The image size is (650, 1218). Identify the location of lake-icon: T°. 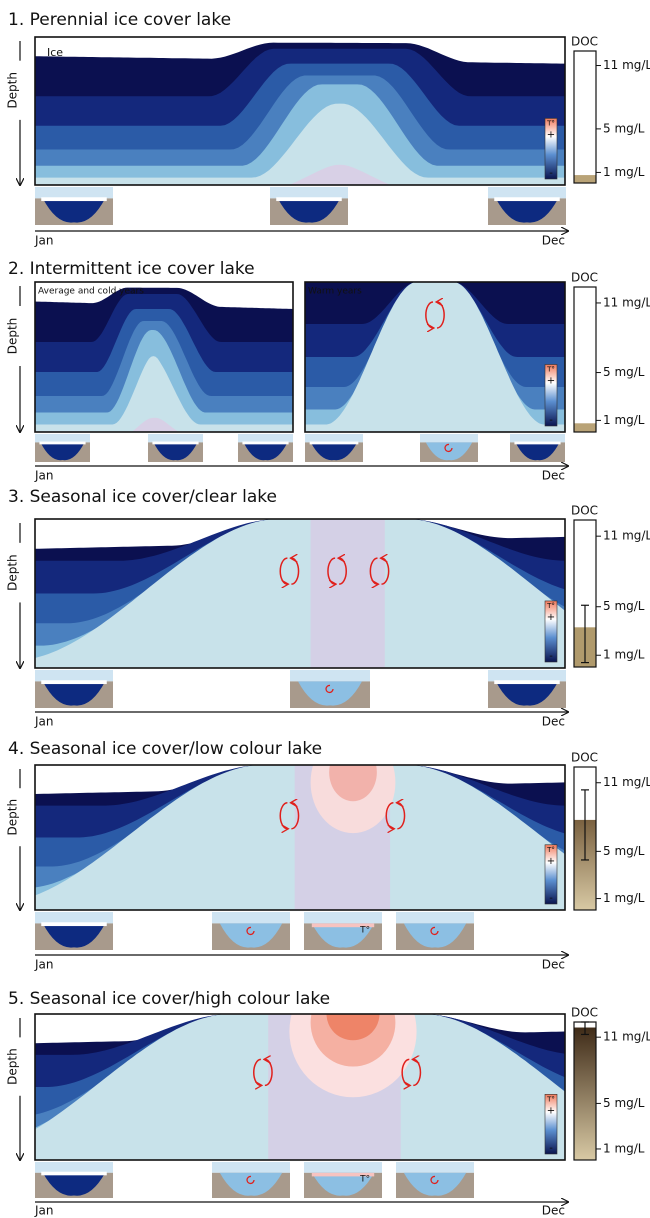
(343, 931).